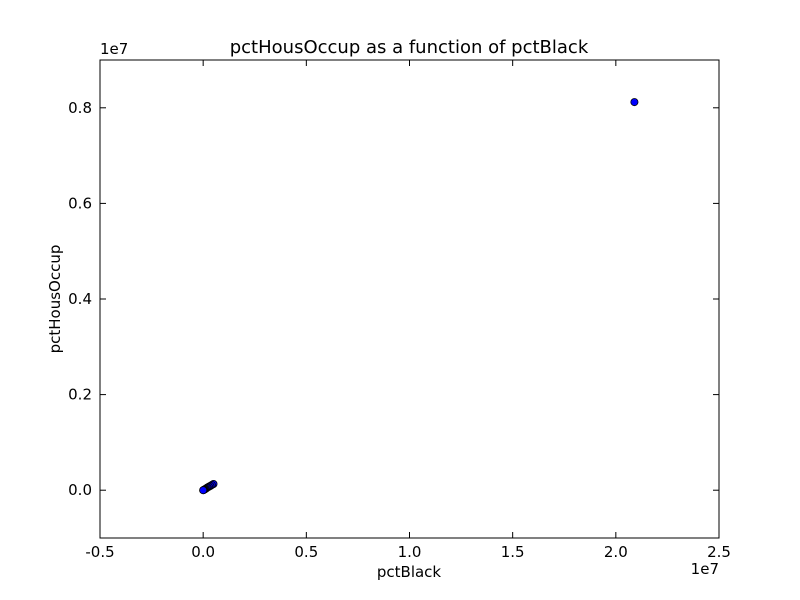 The height and width of the screenshot is (600, 800). I want to click on x-scale-label: 1e7, so click(705, 569).